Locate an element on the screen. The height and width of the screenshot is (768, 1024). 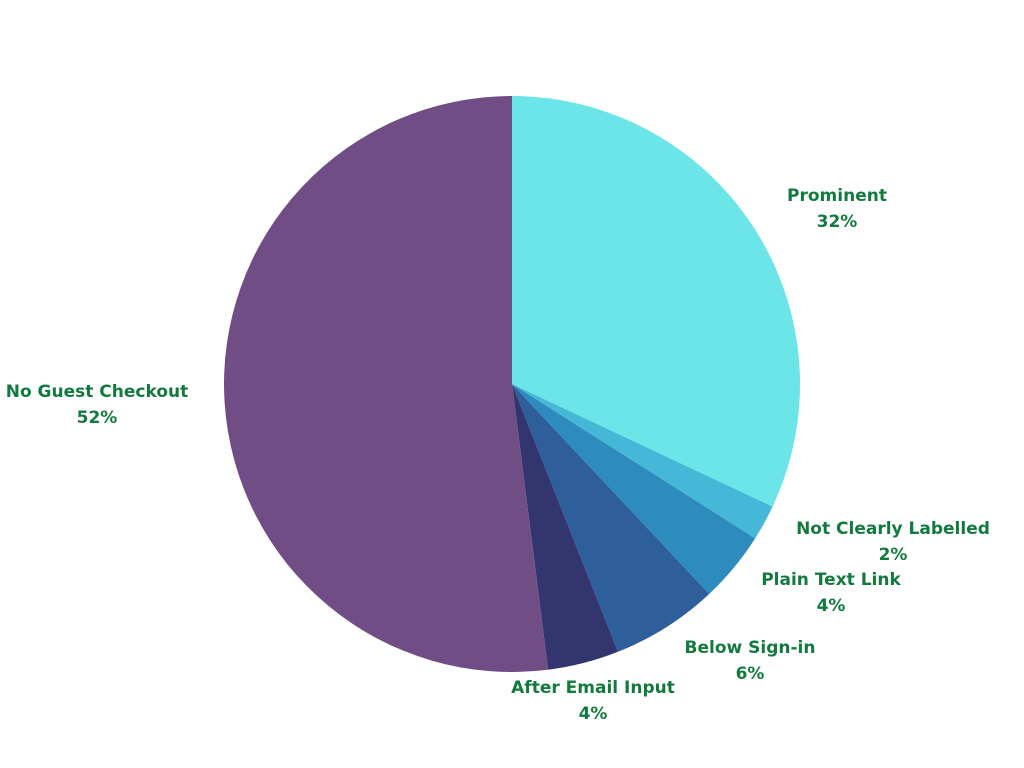
slice-label: Prominent is located at coordinates (837, 196).